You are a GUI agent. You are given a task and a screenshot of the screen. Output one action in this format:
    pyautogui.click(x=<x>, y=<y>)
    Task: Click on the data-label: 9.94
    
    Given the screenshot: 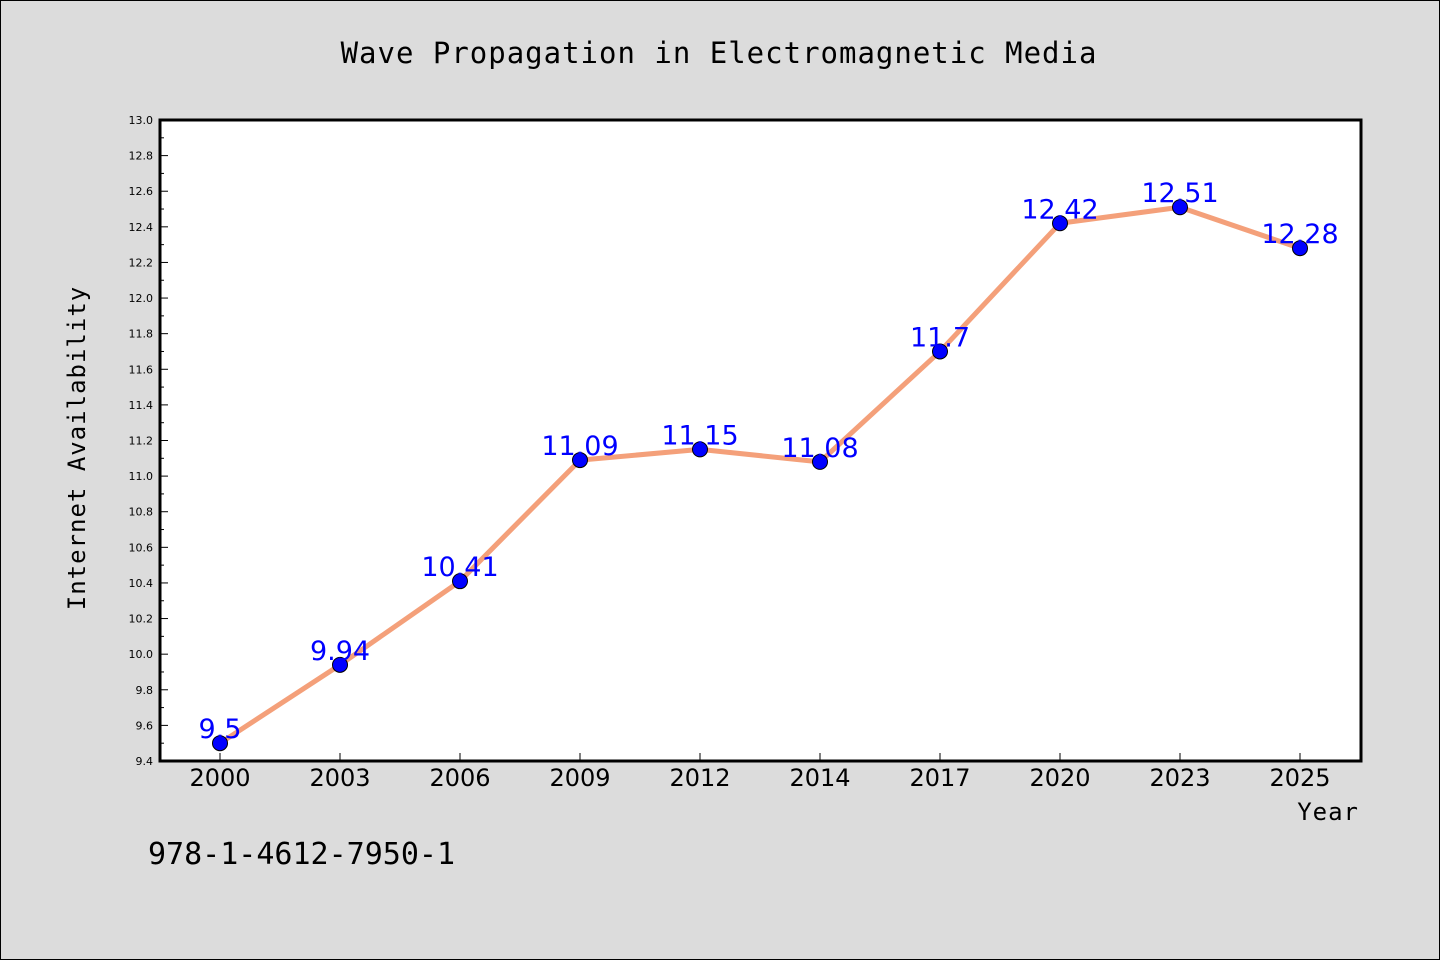 What is the action you would take?
    pyautogui.click(x=340, y=651)
    